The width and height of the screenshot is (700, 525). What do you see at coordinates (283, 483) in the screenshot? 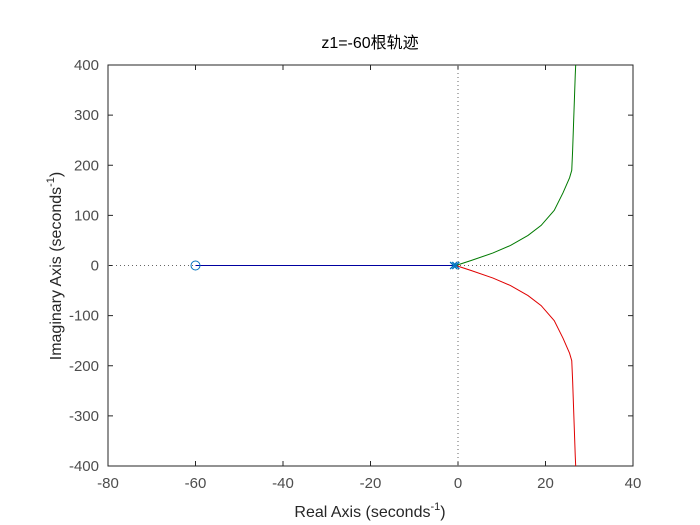
I see `x-tick-label: -40` at bounding box center [283, 483].